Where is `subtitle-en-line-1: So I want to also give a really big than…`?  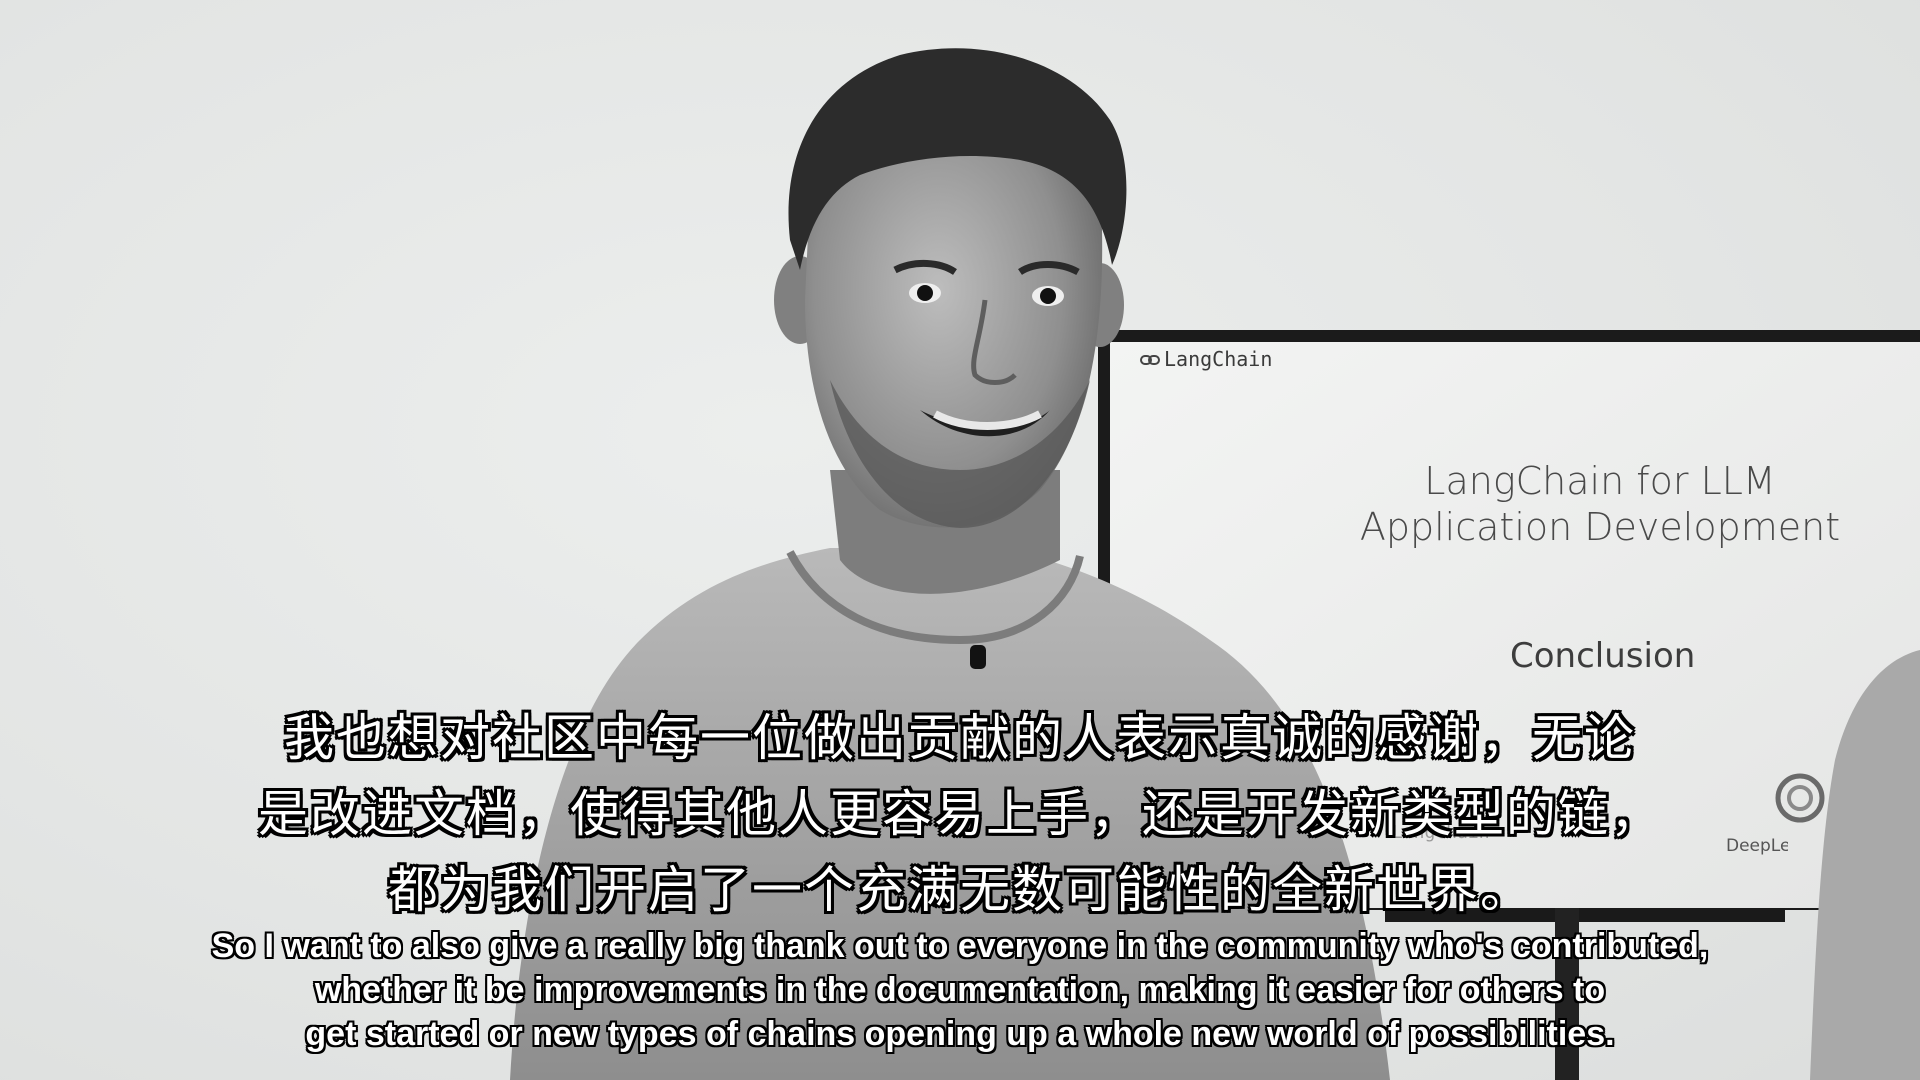
subtitle-en-line-1: So I want to also give a really big than… is located at coordinates (960, 946).